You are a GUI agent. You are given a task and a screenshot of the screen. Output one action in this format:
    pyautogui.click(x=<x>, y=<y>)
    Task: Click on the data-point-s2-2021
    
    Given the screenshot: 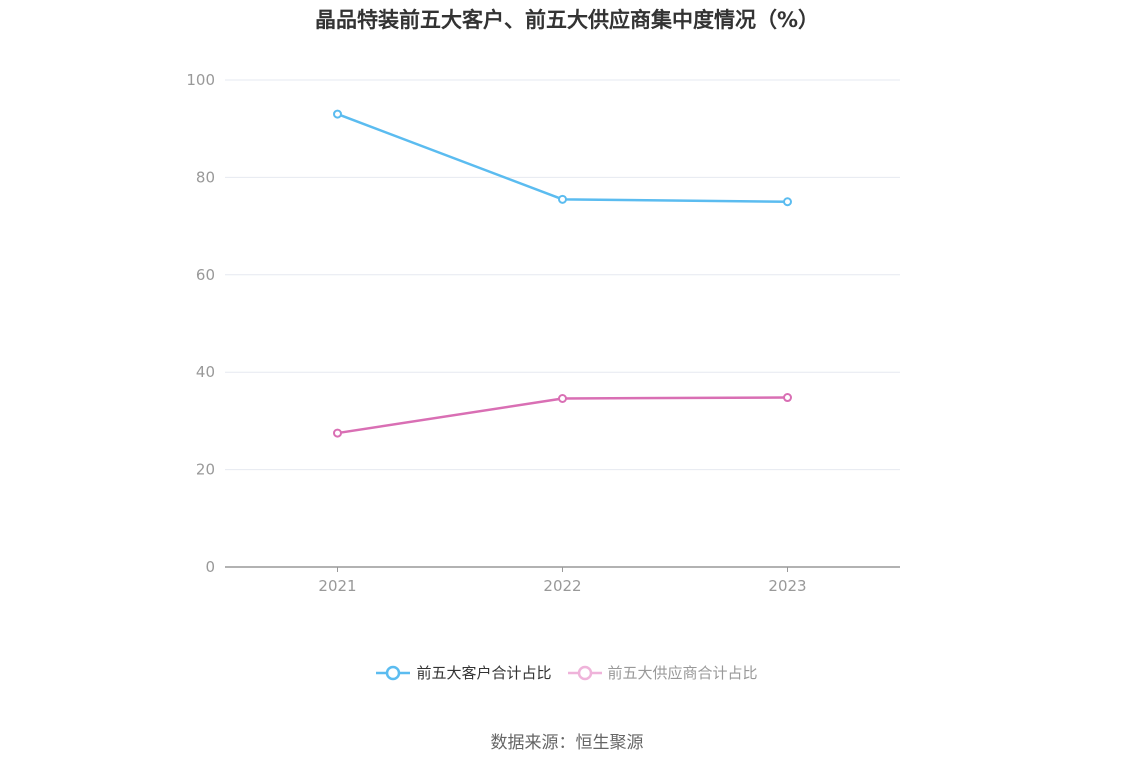 What is the action you would take?
    pyautogui.click(x=337, y=433)
    